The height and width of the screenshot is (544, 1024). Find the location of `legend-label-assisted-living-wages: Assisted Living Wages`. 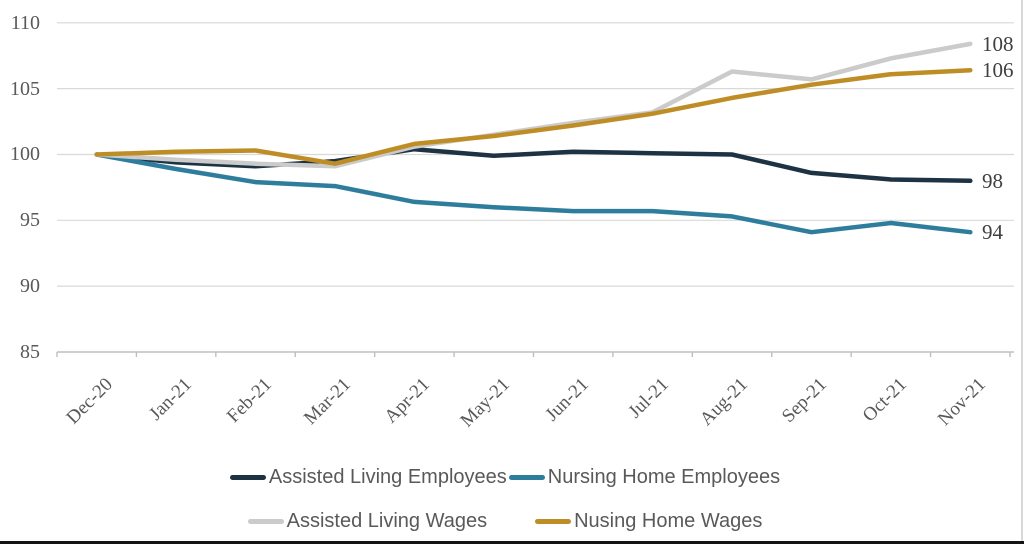

legend-label-assisted-living-wages: Assisted Living Wages is located at coordinates (387, 520).